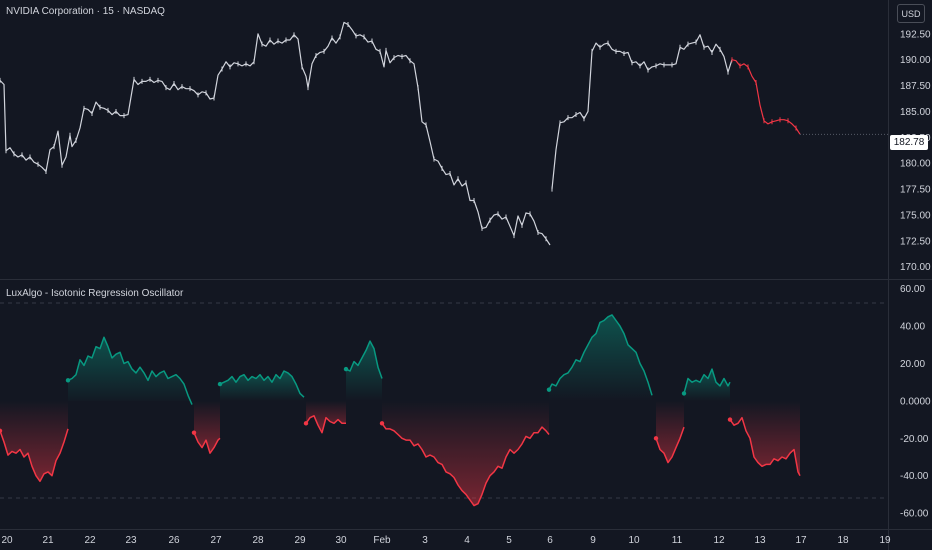  I want to click on time-tick-label: Feb, so click(382, 540).